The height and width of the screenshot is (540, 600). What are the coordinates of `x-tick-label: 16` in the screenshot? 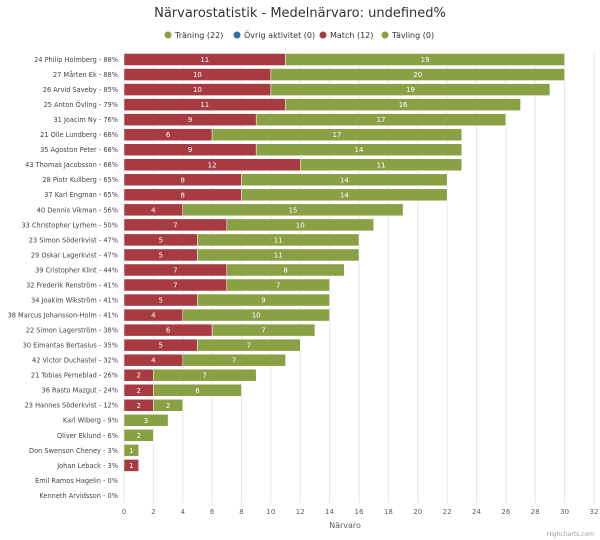 It's located at (359, 512).